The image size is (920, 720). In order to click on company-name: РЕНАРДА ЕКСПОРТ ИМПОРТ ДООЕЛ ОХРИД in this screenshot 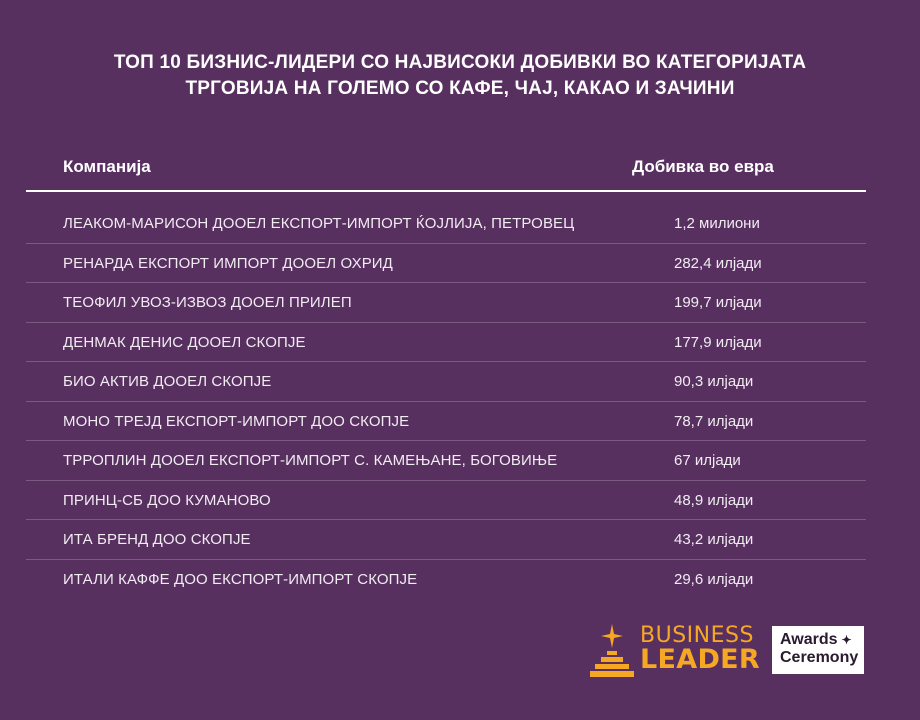, I will do `click(228, 263)`.